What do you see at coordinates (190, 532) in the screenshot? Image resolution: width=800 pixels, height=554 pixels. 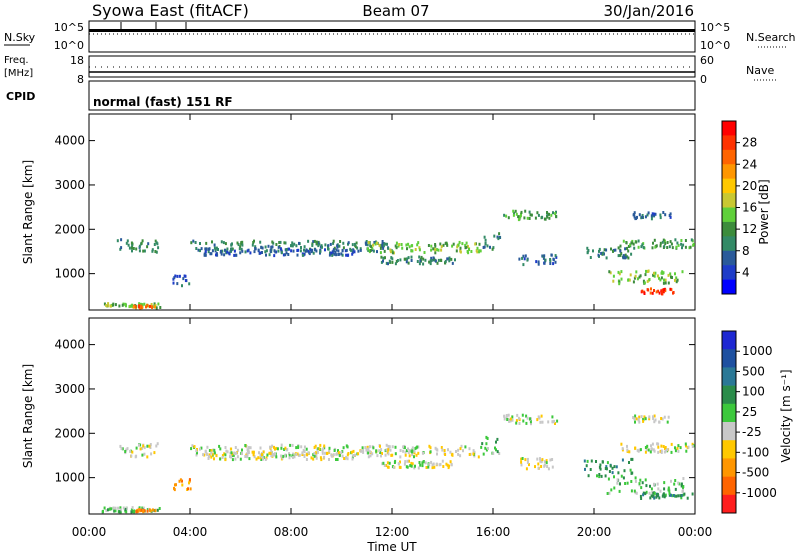 I see `x-tick-label: 04:00` at bounding box center [190, 532].